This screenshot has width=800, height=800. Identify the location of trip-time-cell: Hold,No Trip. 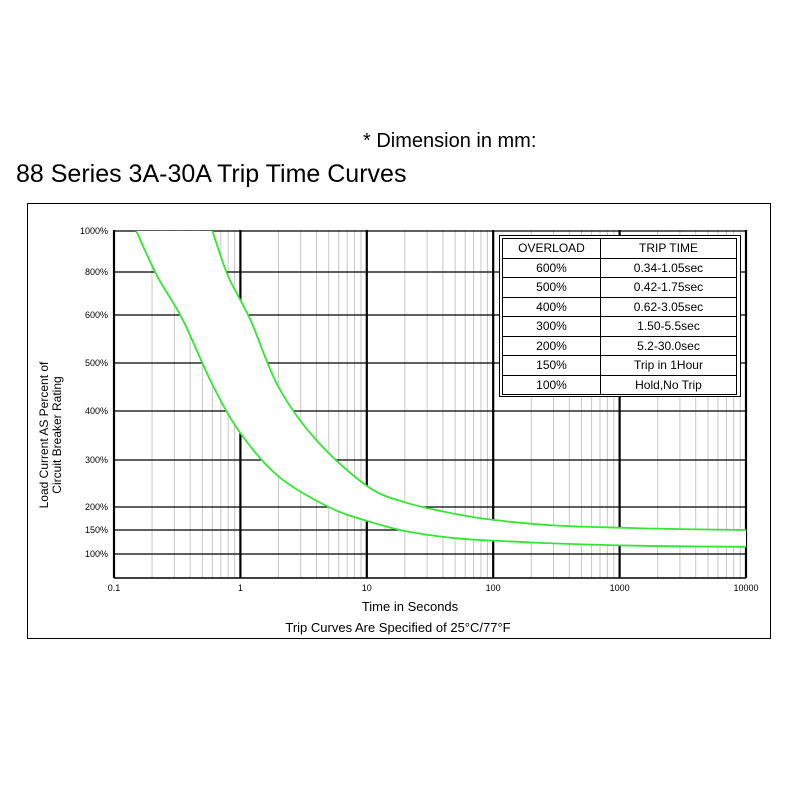
(668, 384).